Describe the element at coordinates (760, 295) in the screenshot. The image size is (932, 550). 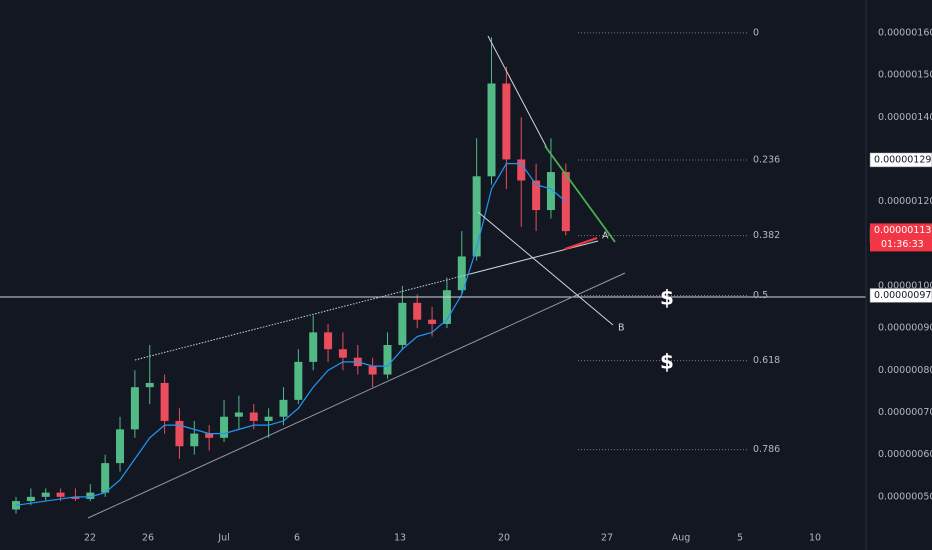
I see `fib-label: 0.5` at that location.